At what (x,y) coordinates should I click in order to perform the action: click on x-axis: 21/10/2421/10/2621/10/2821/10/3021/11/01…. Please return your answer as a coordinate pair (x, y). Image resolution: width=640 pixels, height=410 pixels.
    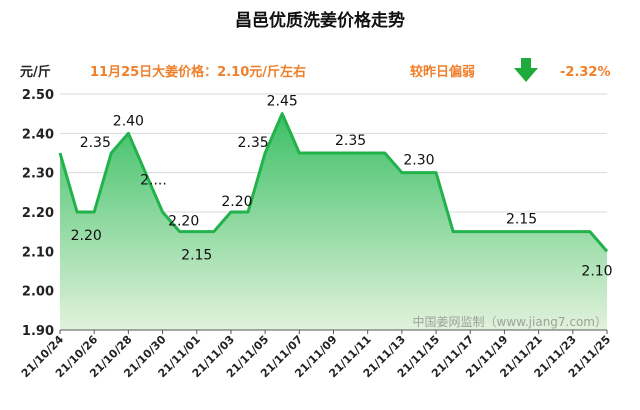
    Looking at the image, I should click on (316, 355).